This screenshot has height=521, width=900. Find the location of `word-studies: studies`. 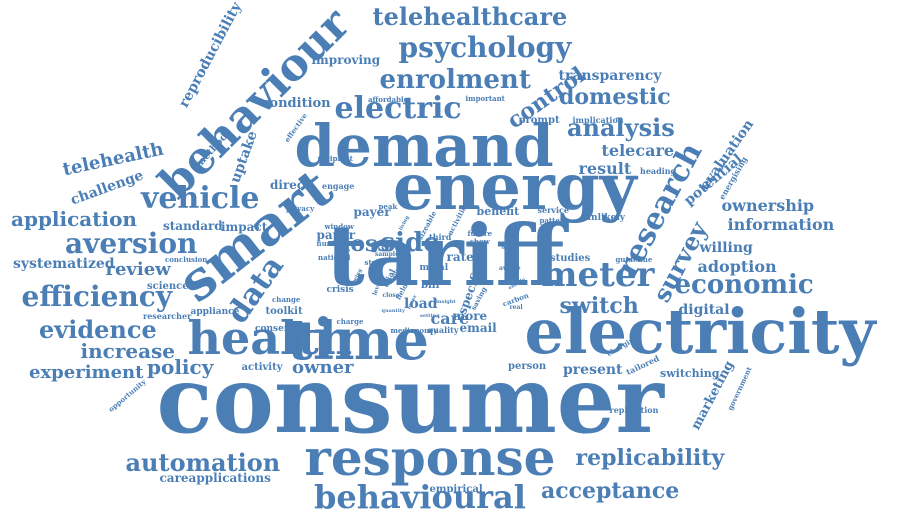

word-studies: studies is located at coordinates (570, 258).